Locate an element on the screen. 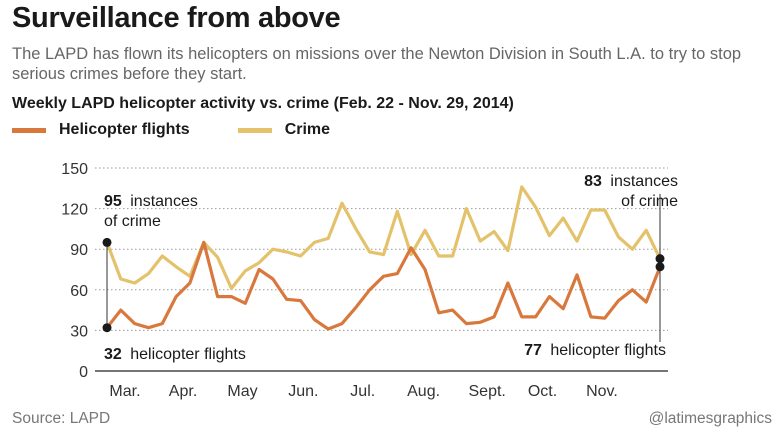 The height and width of the screenshot is (436, 780). x-axis: Mar. Apr. May Jun. Jul. Aug. Sept. Oct. Nov. is located at coordinates (363, 391).